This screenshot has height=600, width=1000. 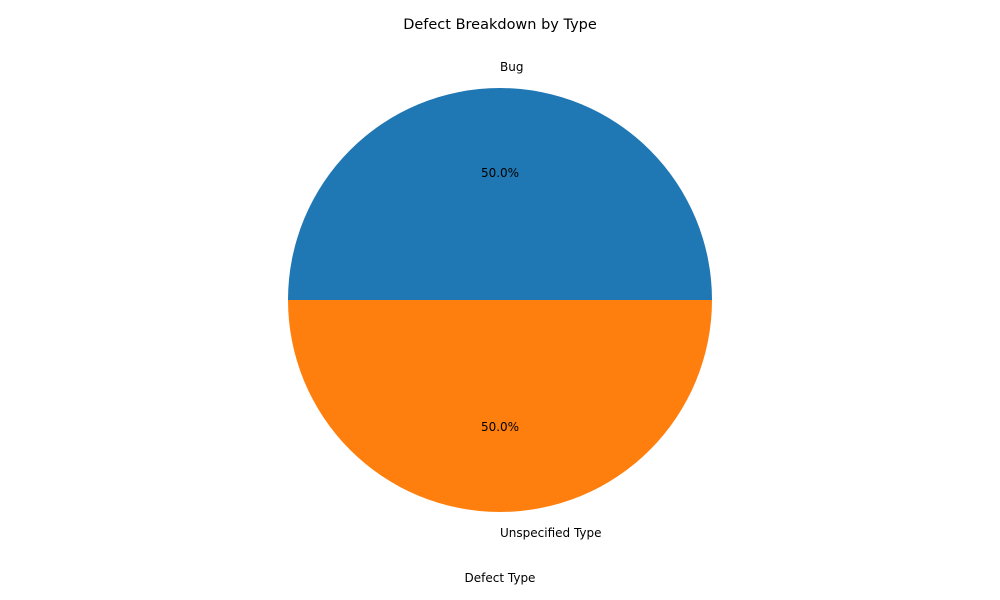 What do you see at coordinates (500, 173) in the screenshot?
I see `percent-label-bug: 50.0%` at bounding box center [500, 173].